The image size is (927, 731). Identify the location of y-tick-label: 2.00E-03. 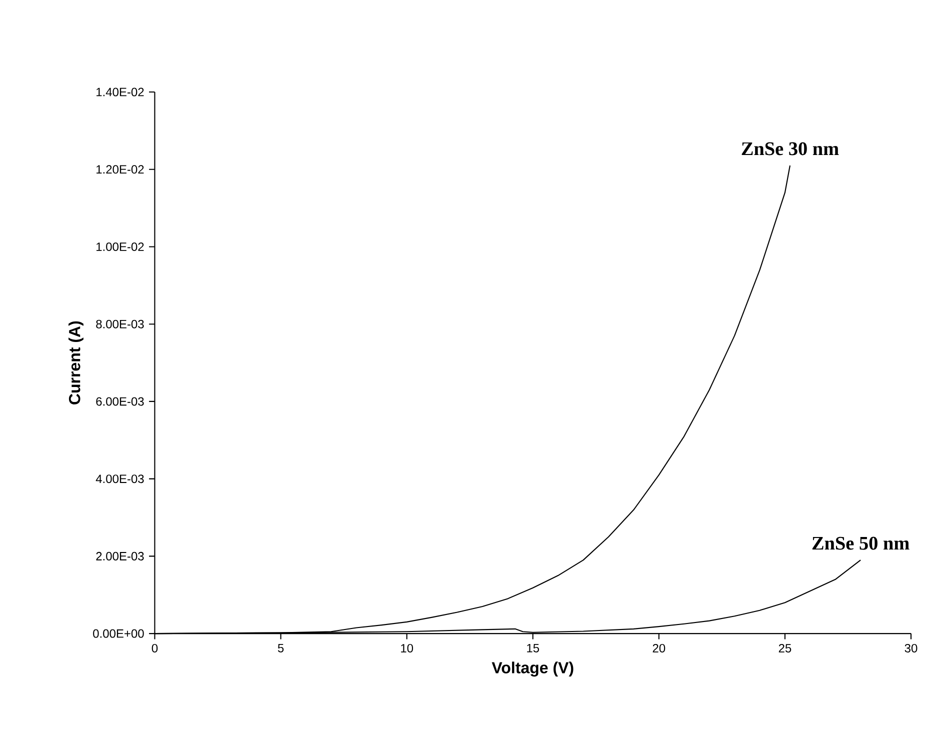
(120, 556).